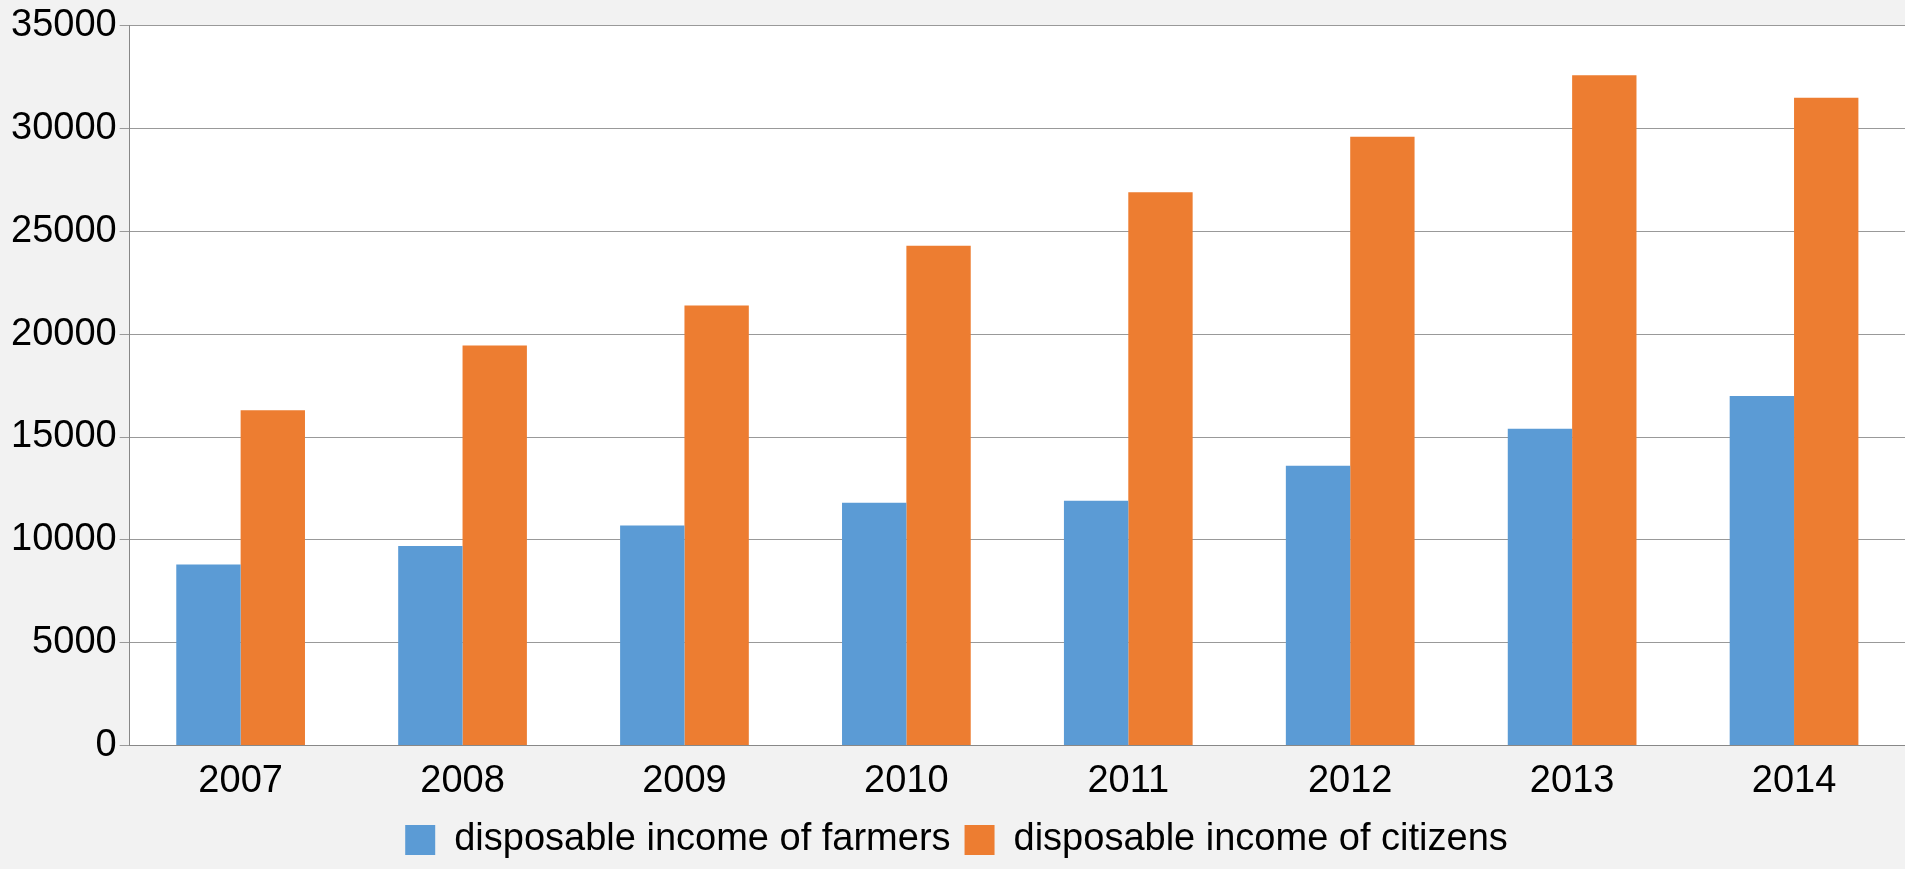  Describe the element at coordinates (1128, 778) in the screenshot. I see `x-tick-label: 2011` at that location.